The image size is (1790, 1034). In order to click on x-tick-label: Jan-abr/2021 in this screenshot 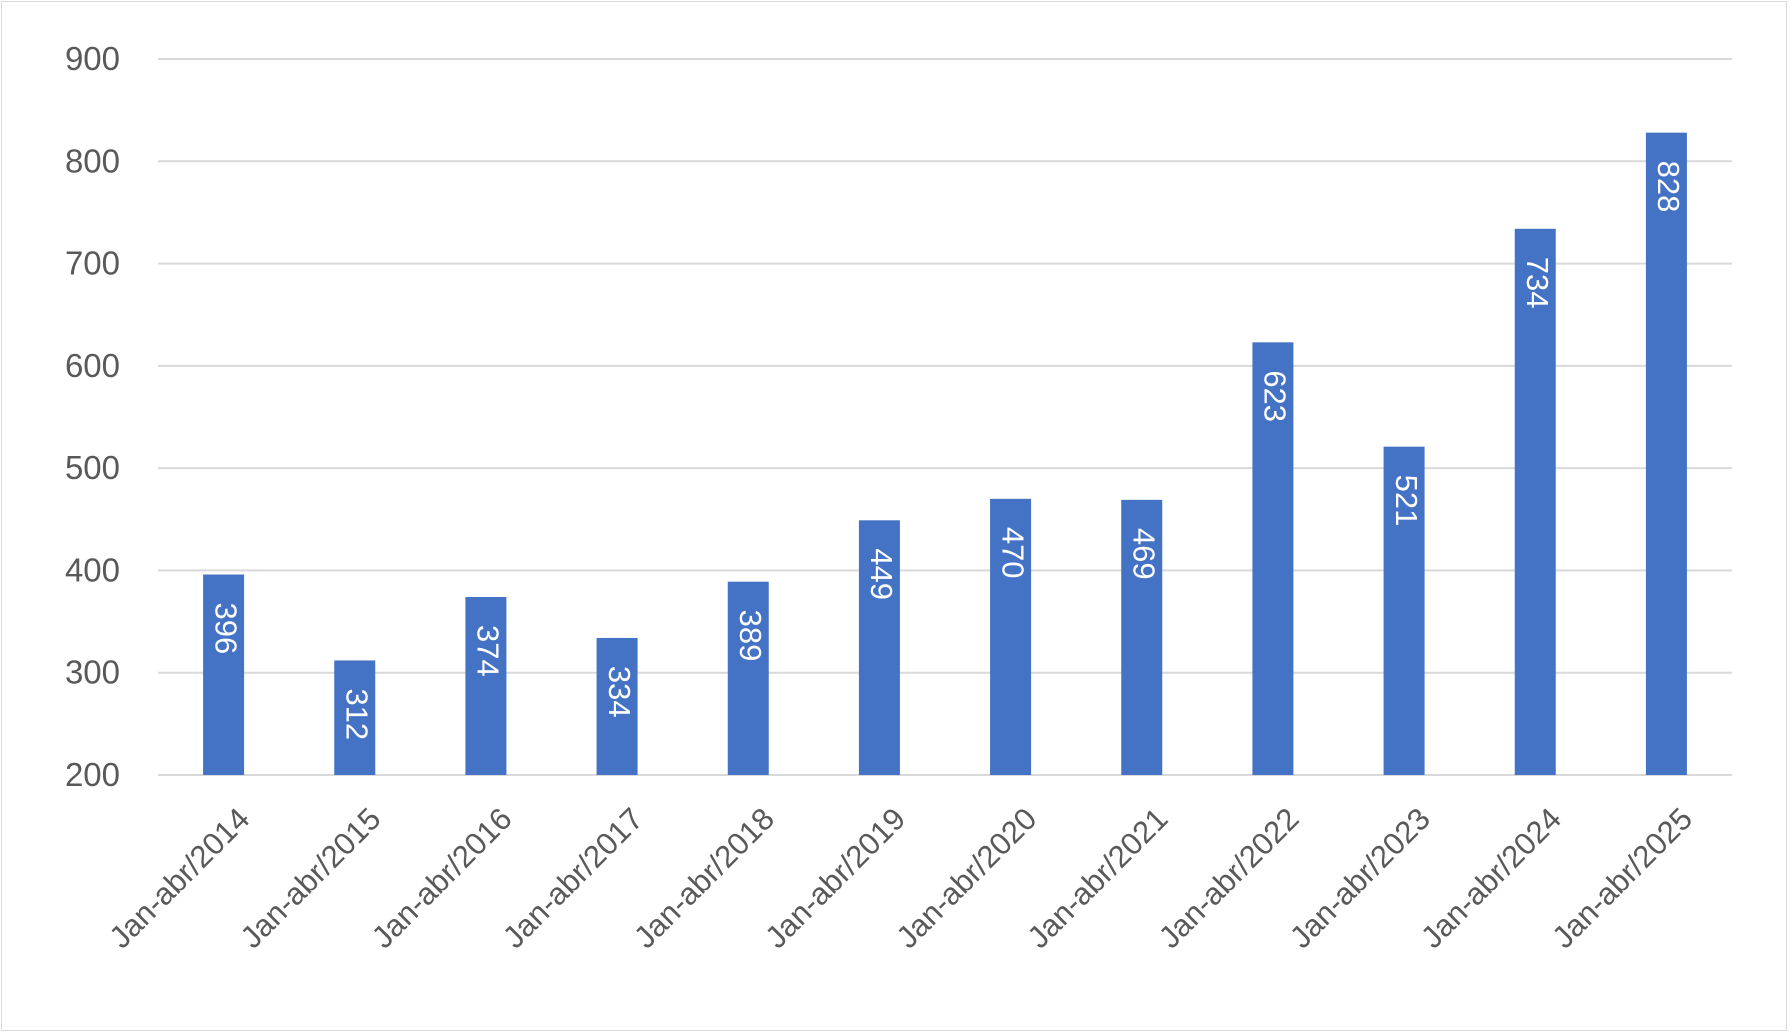, I will do `click(1098, 878)`.